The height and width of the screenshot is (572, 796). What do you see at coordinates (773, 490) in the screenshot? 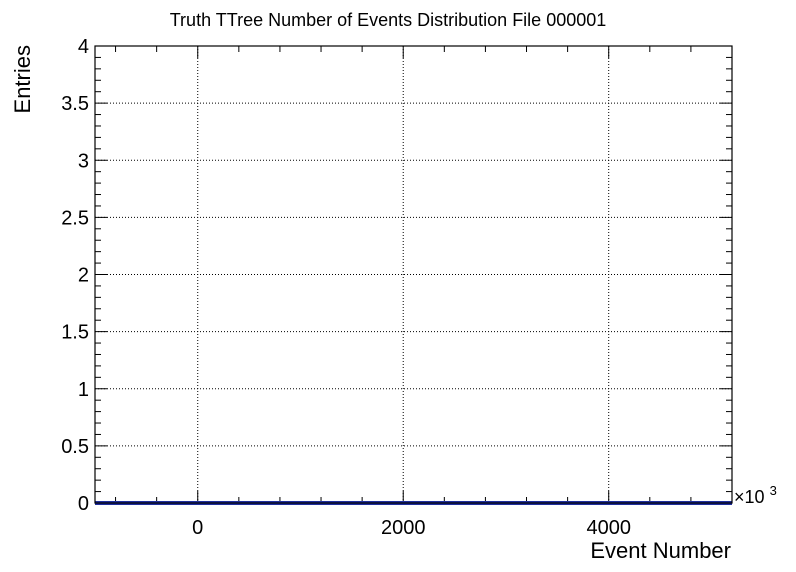
I see `x-axis-multiplier-exponent: 3` at bounding box center [773, 490].